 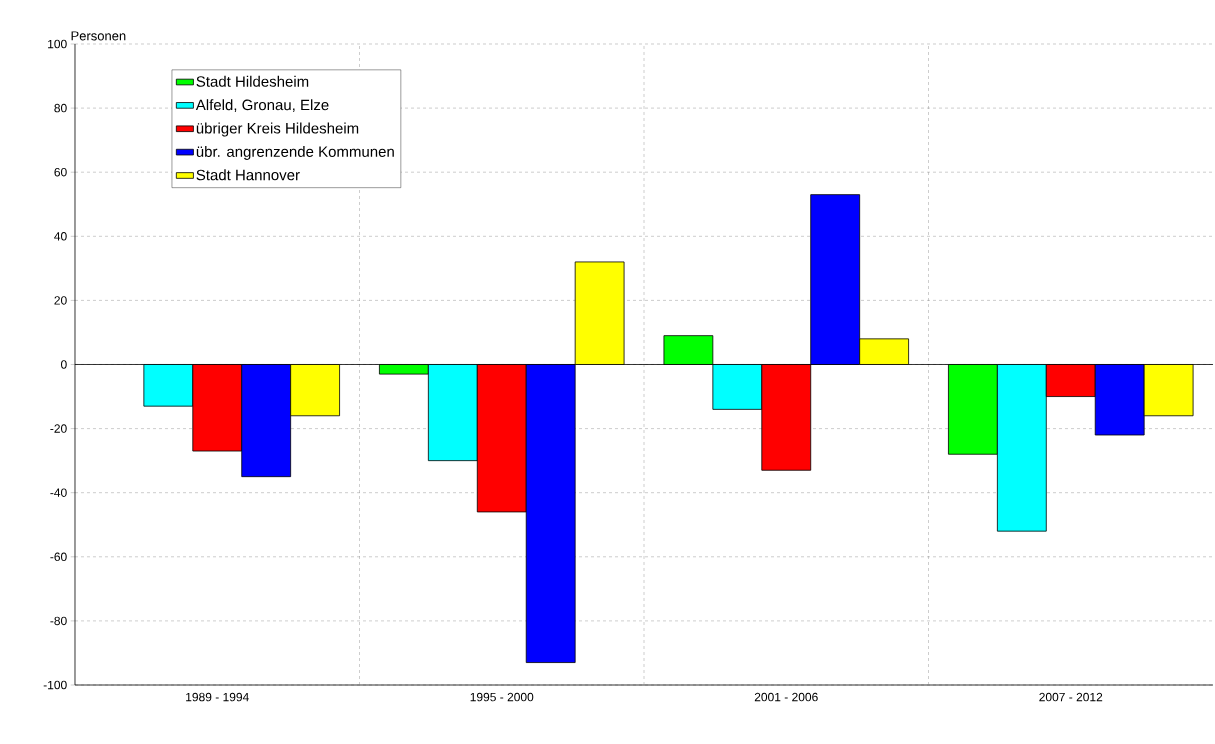 I want to click on legend-label: übr. angrenzende Kommunen, so click(x=295, y=152).